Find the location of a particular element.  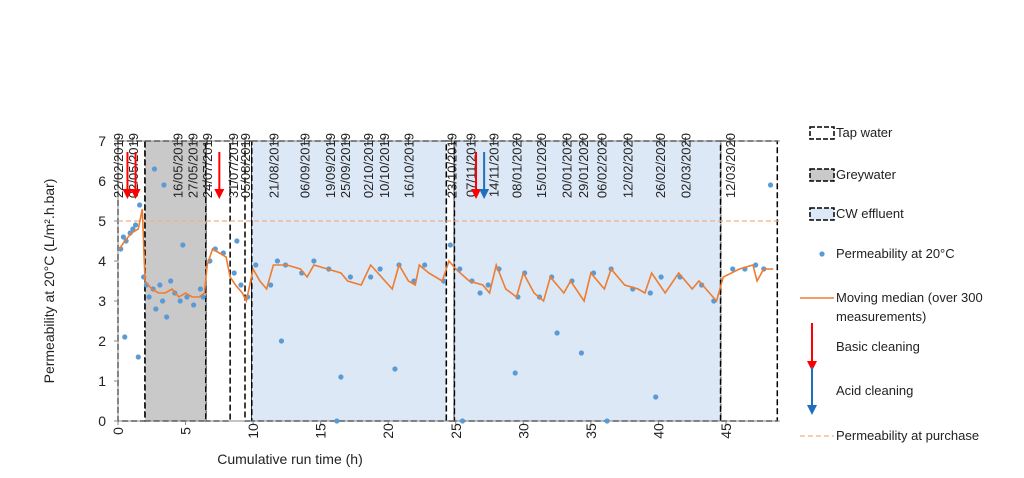

legend-label: Moving median (over 300 measurements) is located at coordinates (909, 307).